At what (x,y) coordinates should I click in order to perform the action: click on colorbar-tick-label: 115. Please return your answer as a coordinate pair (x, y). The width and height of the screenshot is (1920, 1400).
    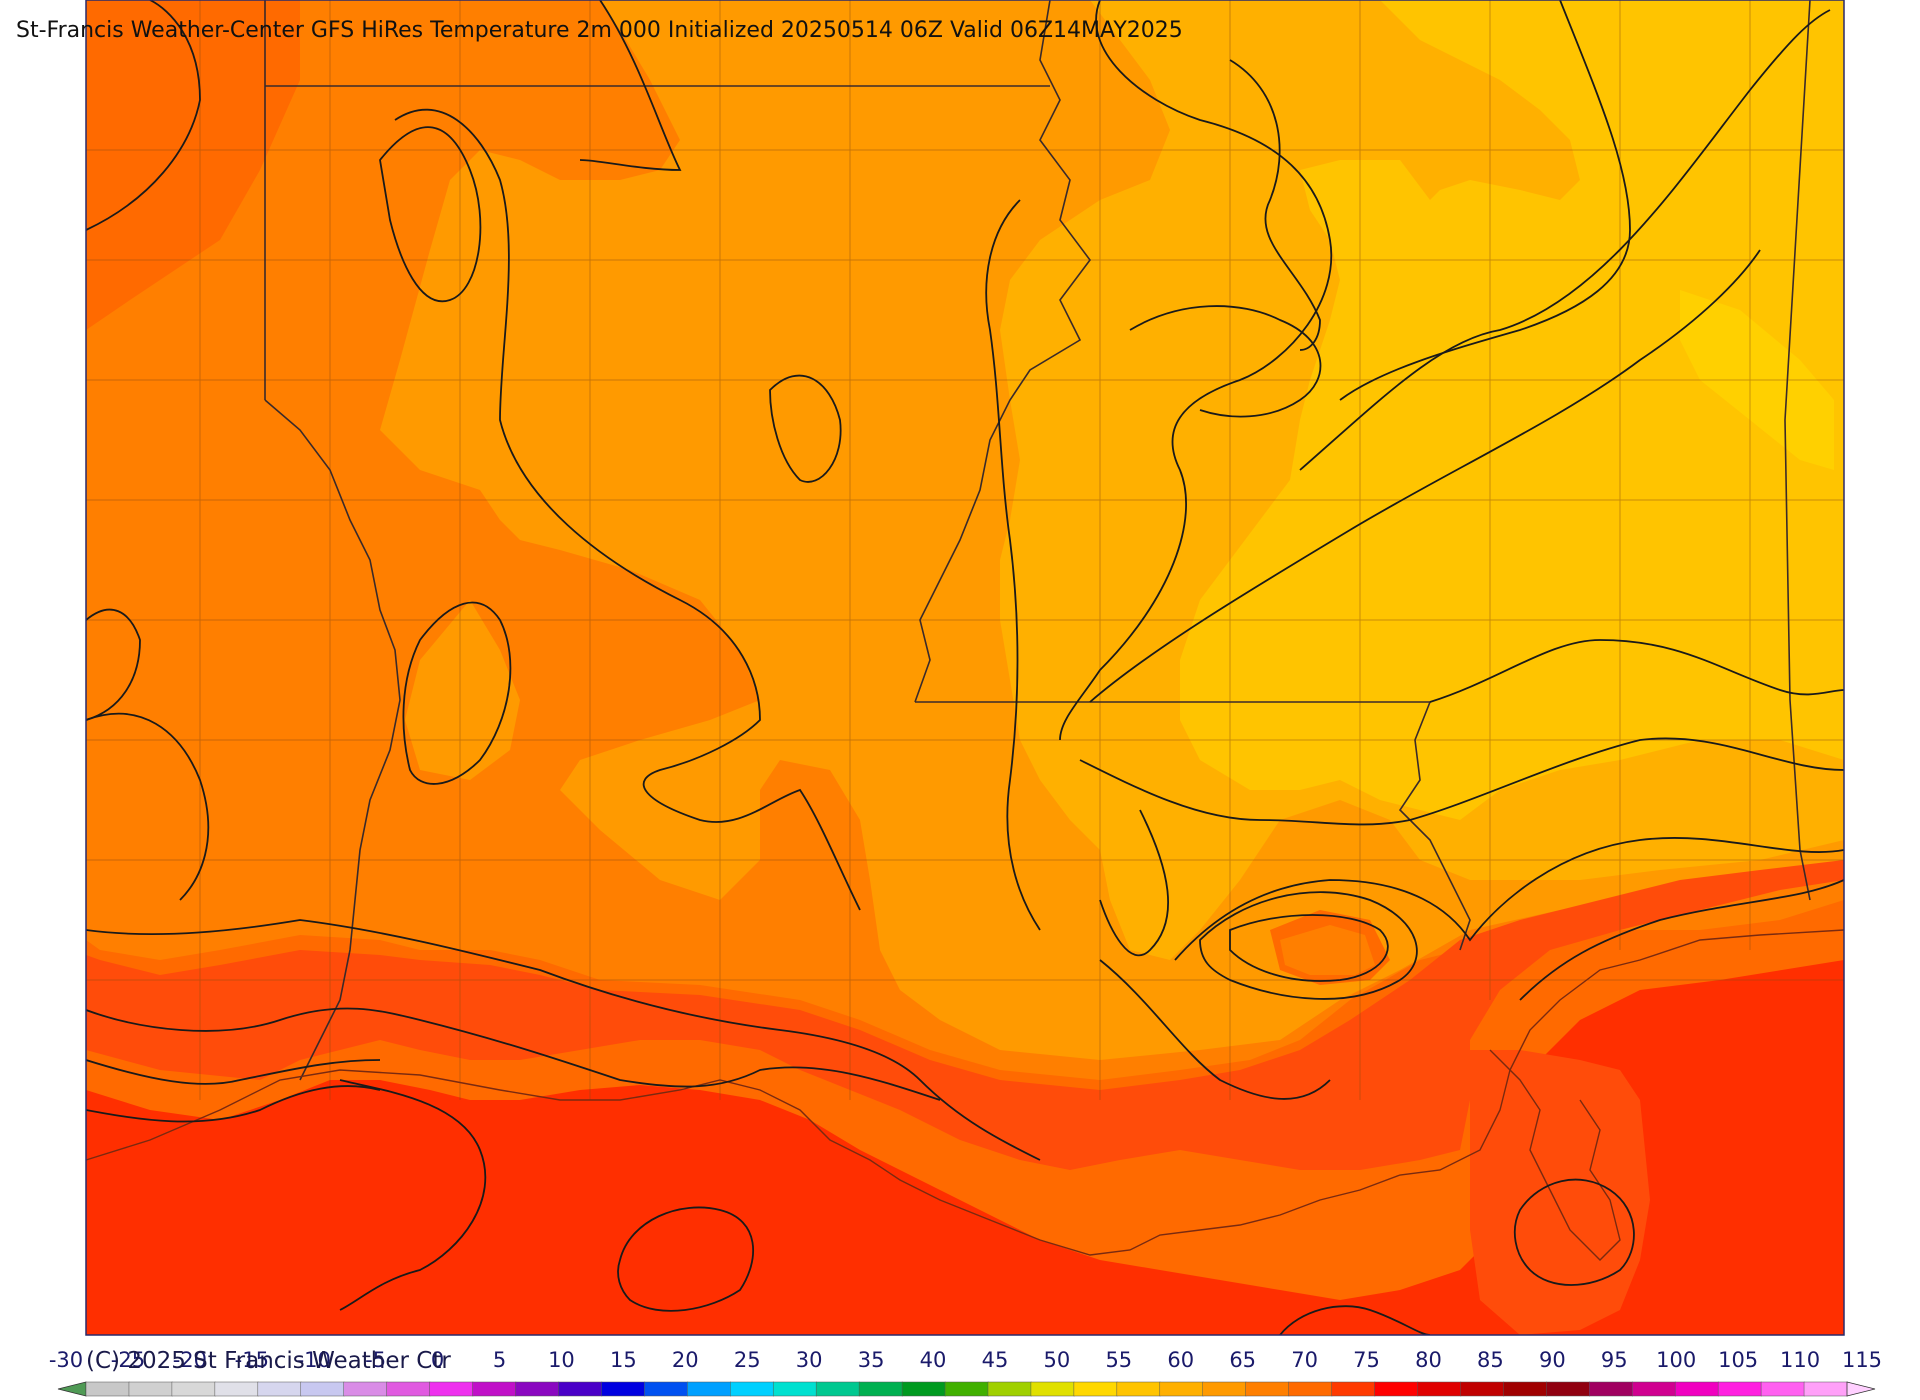
    Looking at the image, I should click on (1862, 1360).